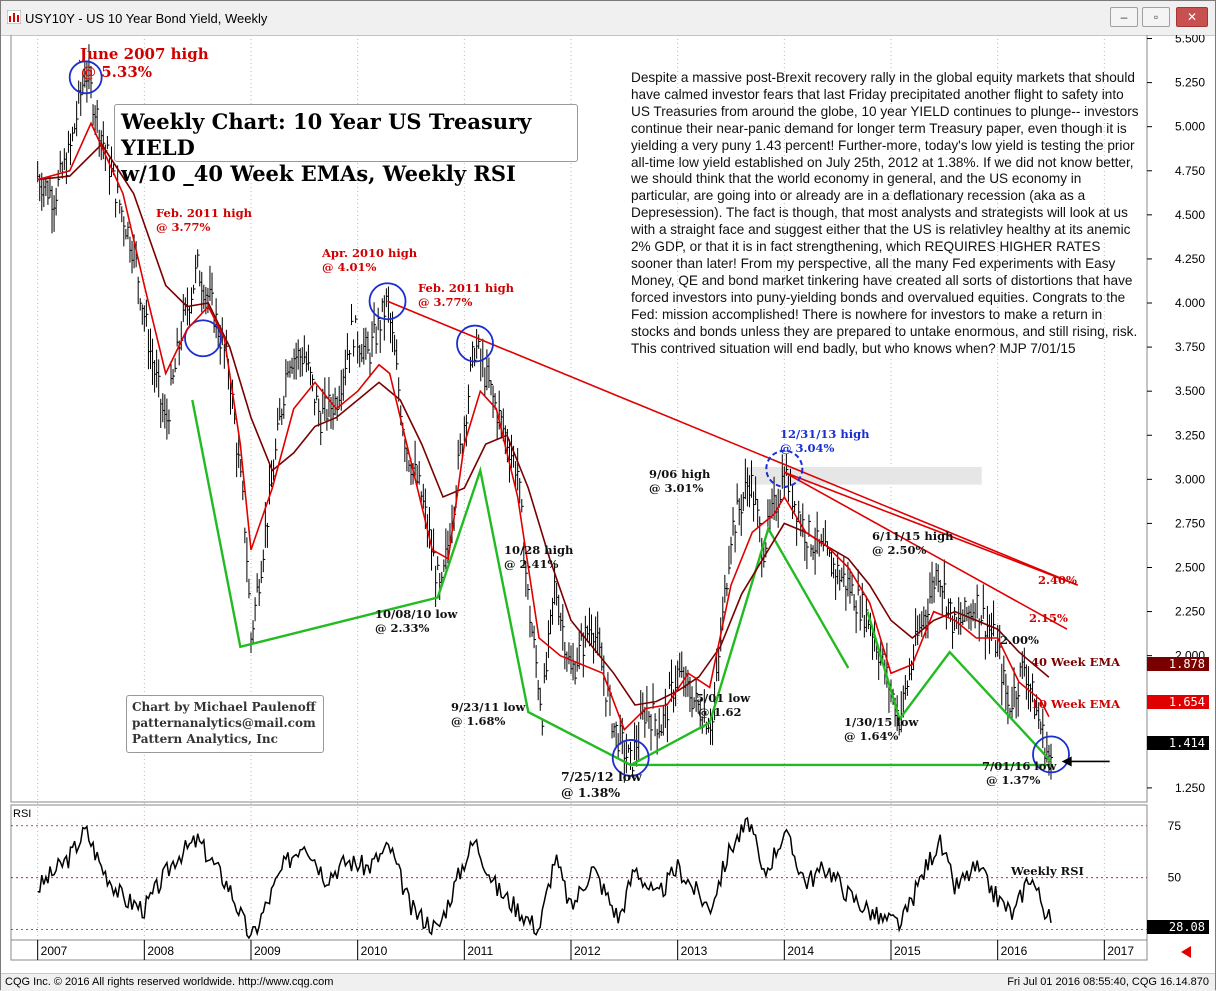  Describe the element at coordinates (488, 714) in the screenshot. I see `annotation-sep23: 9/23/11 low @ 1.68%` at that location.